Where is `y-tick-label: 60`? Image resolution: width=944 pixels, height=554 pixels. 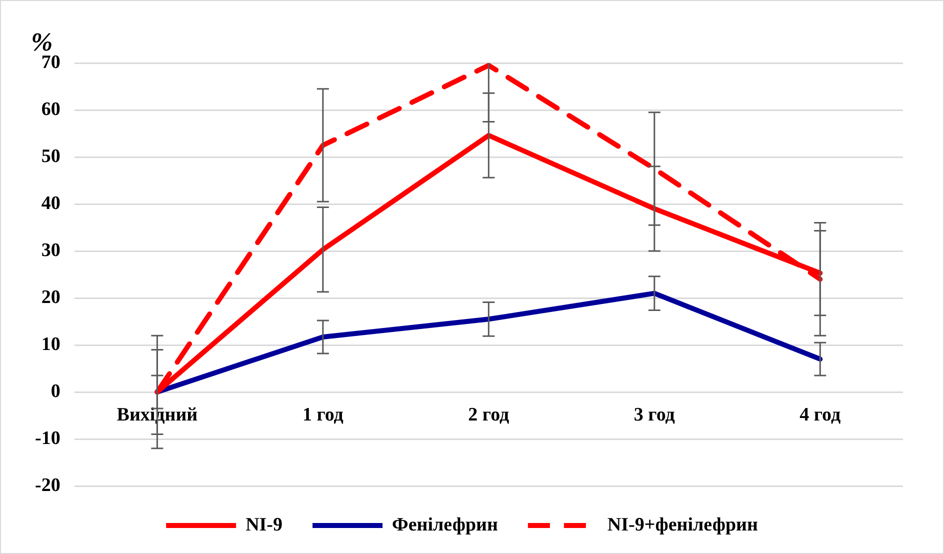 y-tick-label: 60 is located at coordinates (50, 109).